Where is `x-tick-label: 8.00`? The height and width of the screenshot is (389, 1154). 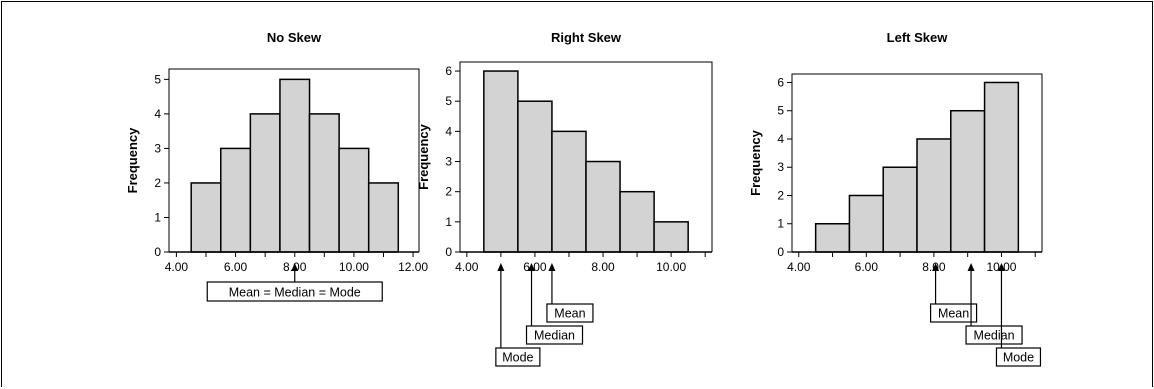
x-tick-label: 8.00 is located at coordinates (603, 267).